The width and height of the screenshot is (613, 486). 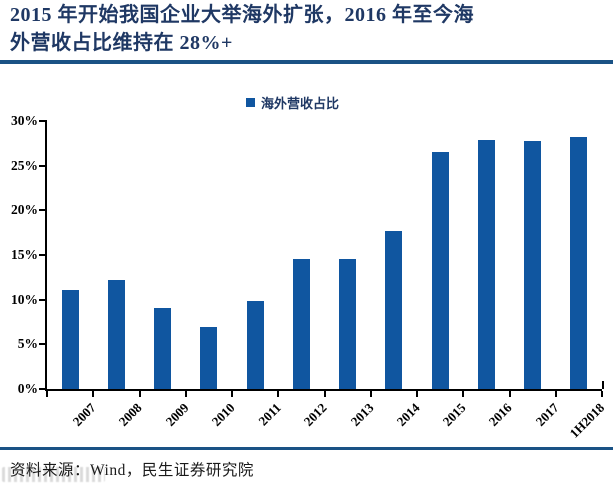 What do you see at coordinates (394, 309) in the screenshot?
I see `bar-2014` at bounding box center [394, 309].